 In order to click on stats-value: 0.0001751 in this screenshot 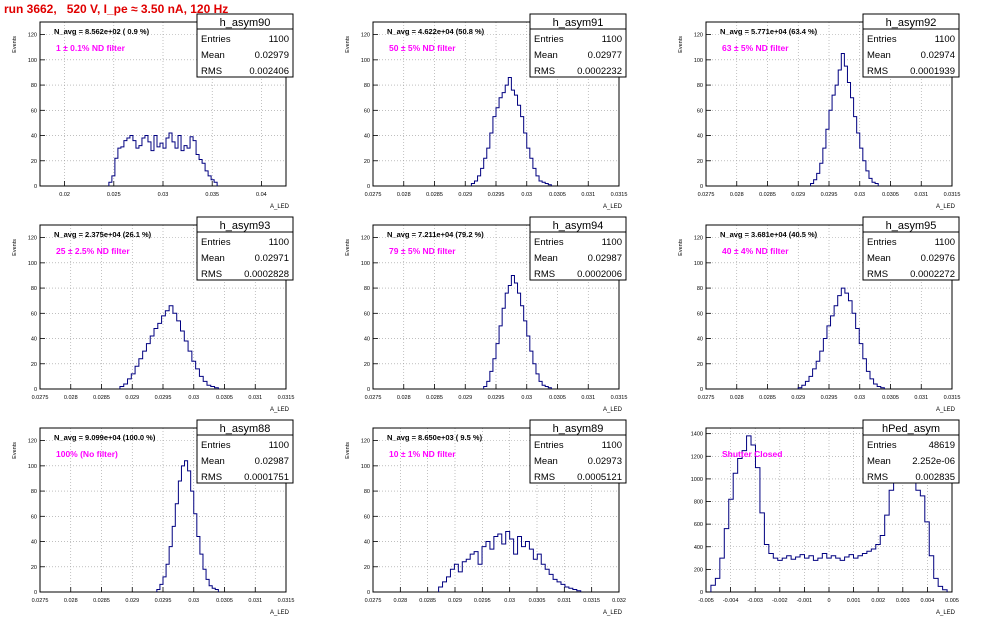, I will do `click(266, 477)`.